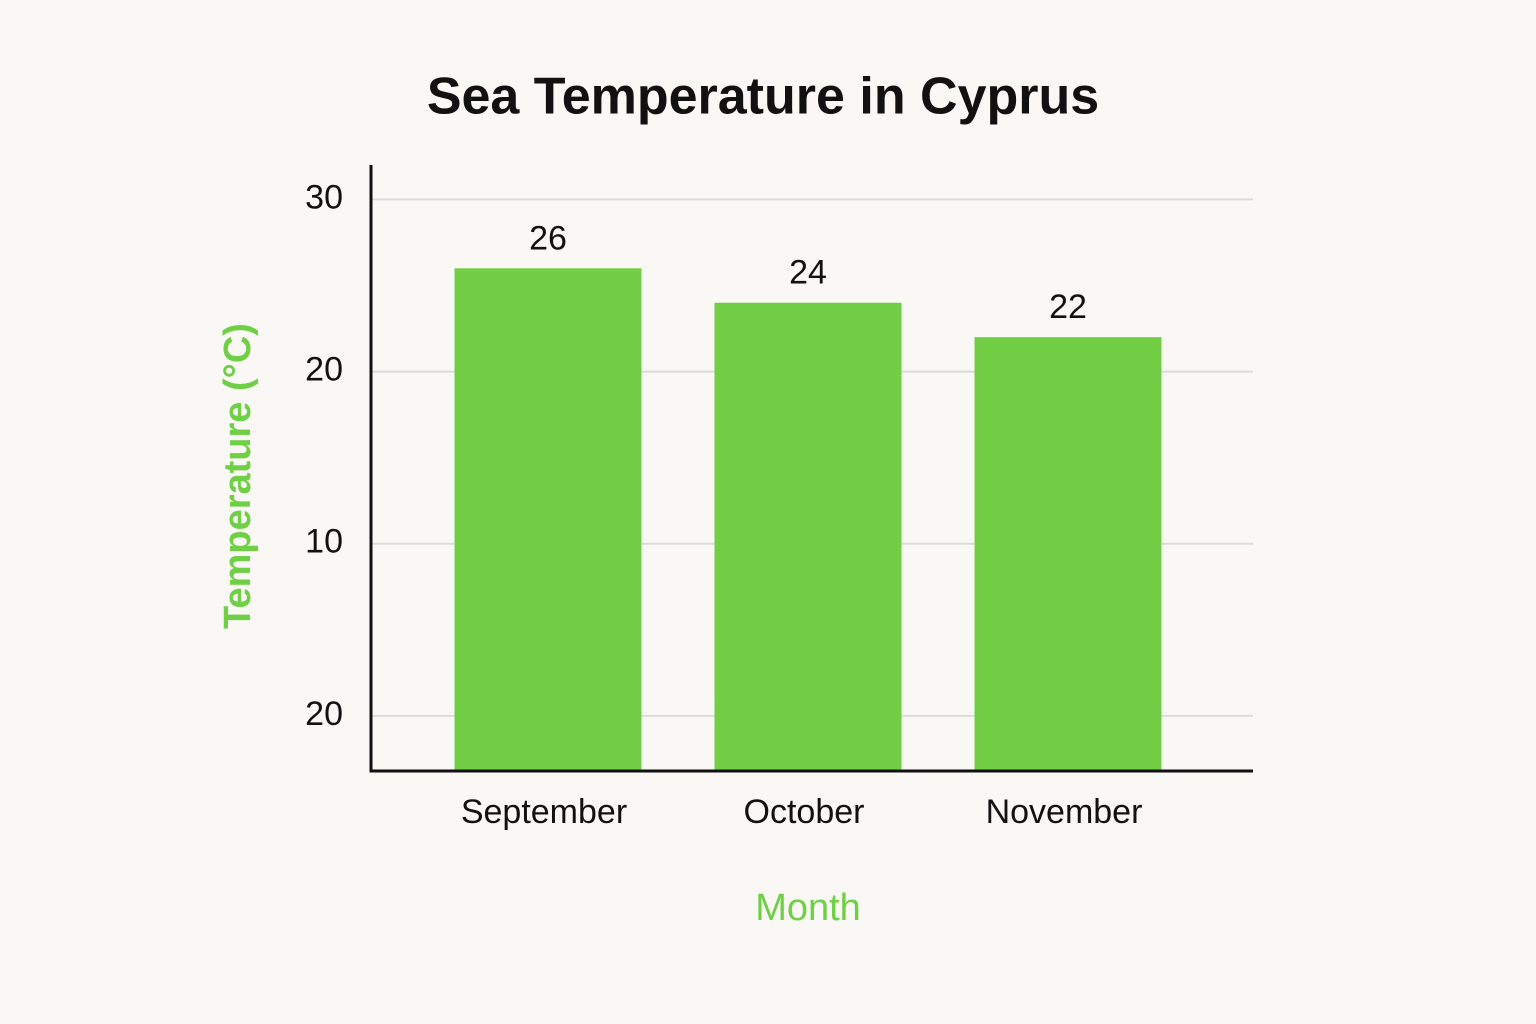 This screenshot has width=1536, height=1024. What do you see at coordinates (763, 97) in the screenshot?
I see `chart-title: Sea Temperature in Cyprus` at bounding box center [763, 97].